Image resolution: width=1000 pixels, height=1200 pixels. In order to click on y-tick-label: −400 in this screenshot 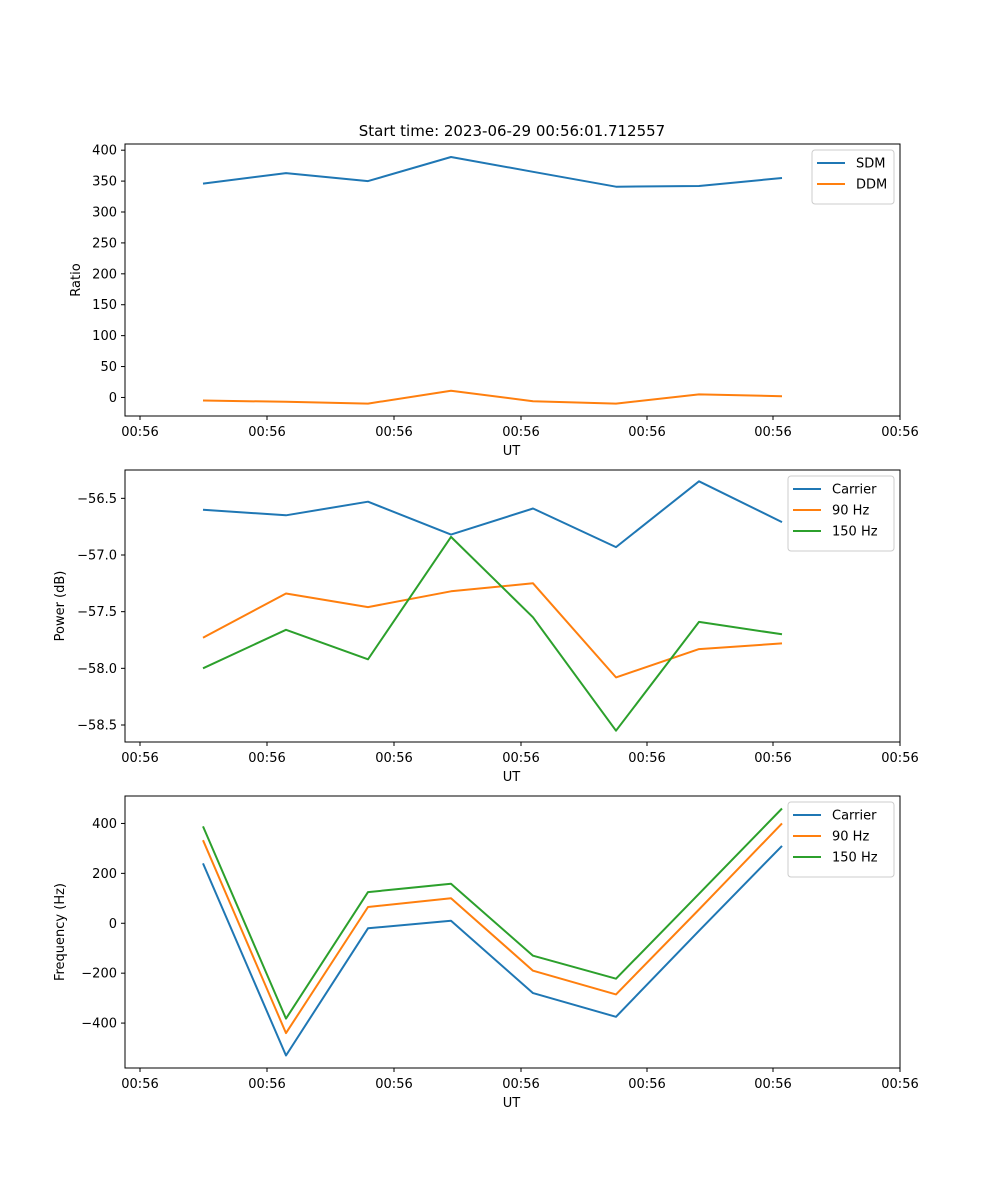, I will do `click(99, 1024)`.